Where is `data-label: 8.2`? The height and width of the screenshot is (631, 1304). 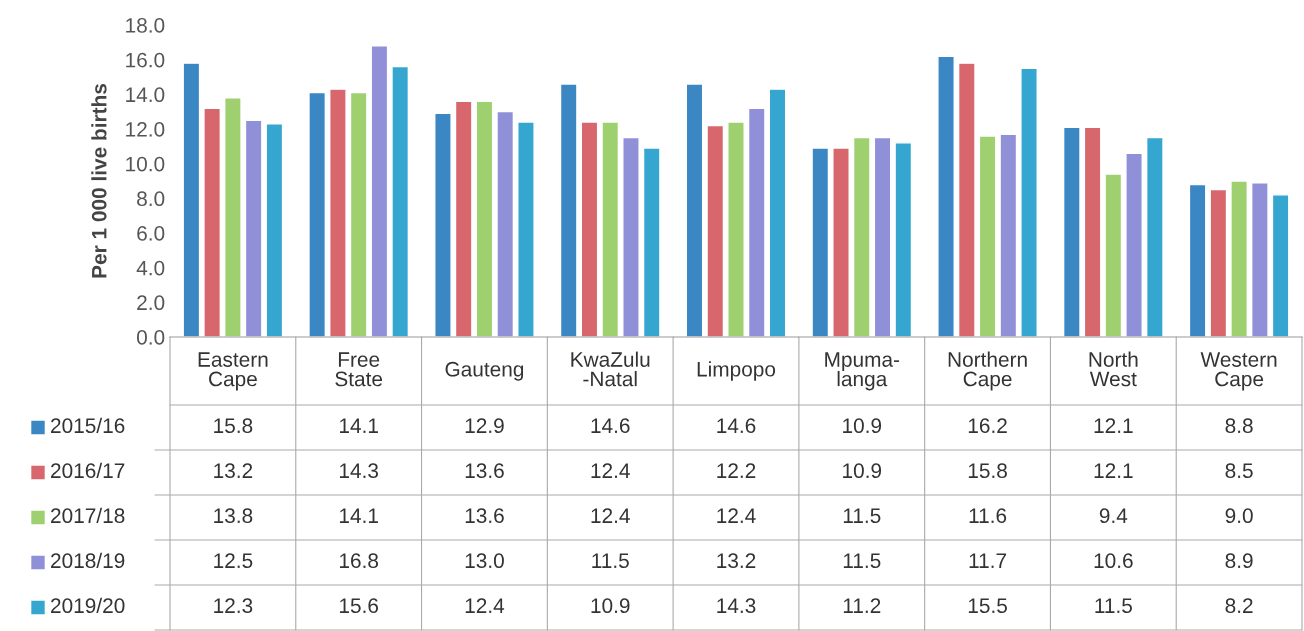
data-label: 8.2 is located at coordinates (1239, 606).